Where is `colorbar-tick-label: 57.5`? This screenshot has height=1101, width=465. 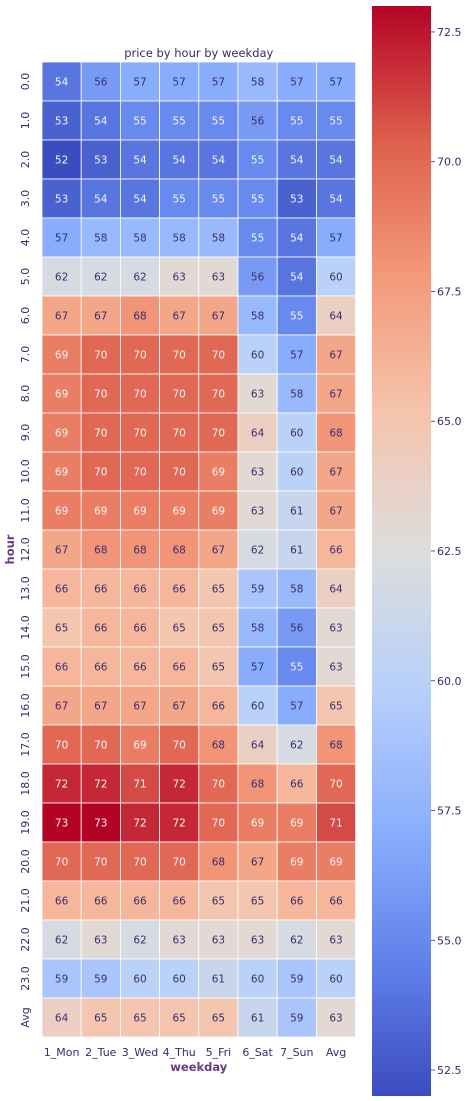
colorbar-tick-label: 57.5 is located at coordinates (449, 811).